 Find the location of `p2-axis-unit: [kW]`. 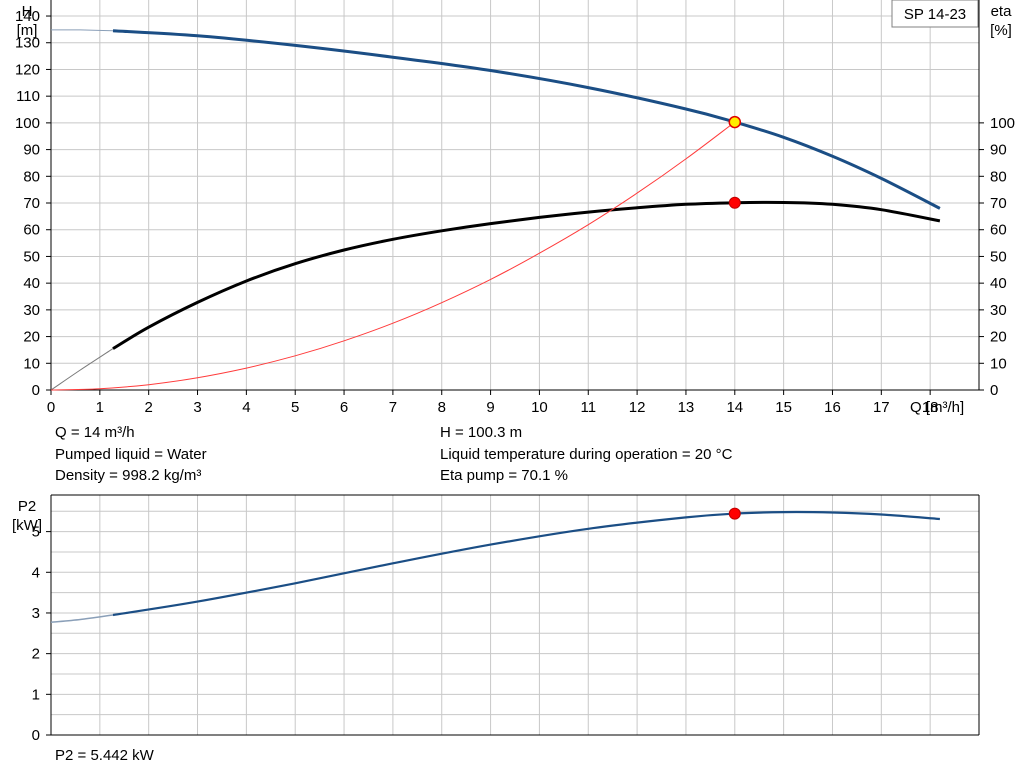

p2-axis-unit: [kW] is located at coordinates (27, 525).